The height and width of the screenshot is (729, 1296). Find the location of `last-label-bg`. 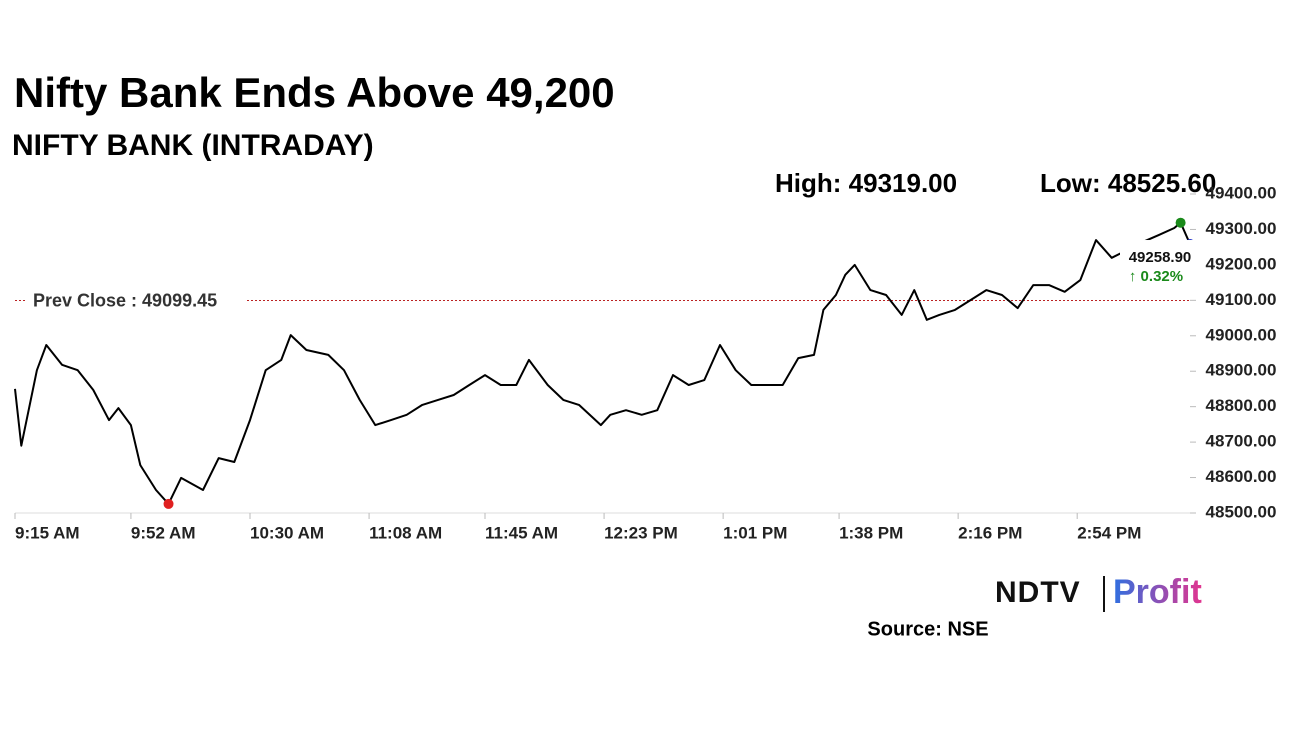

last-label-bg is located at coordinates (1160, 261).